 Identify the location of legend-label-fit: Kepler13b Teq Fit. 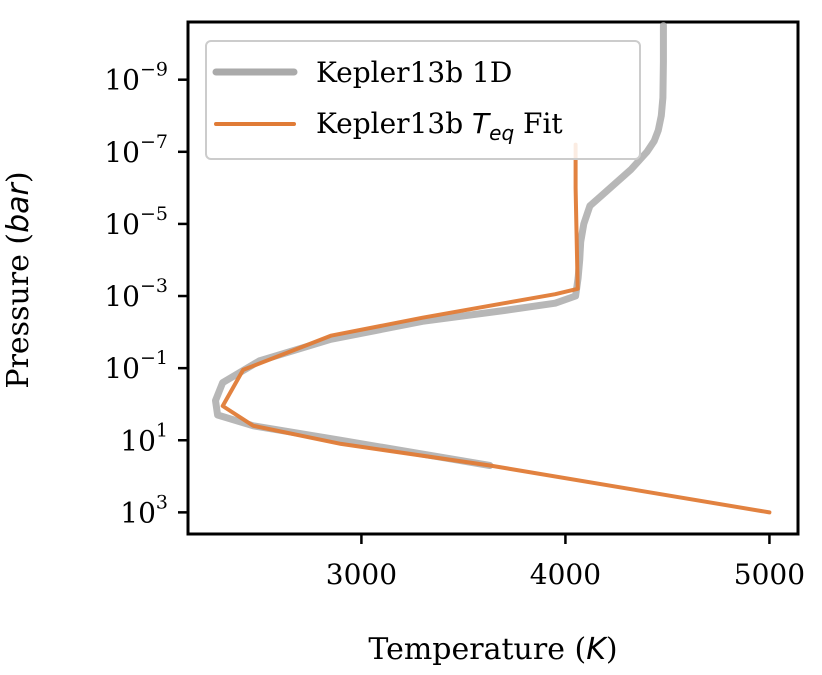
(439, 126).